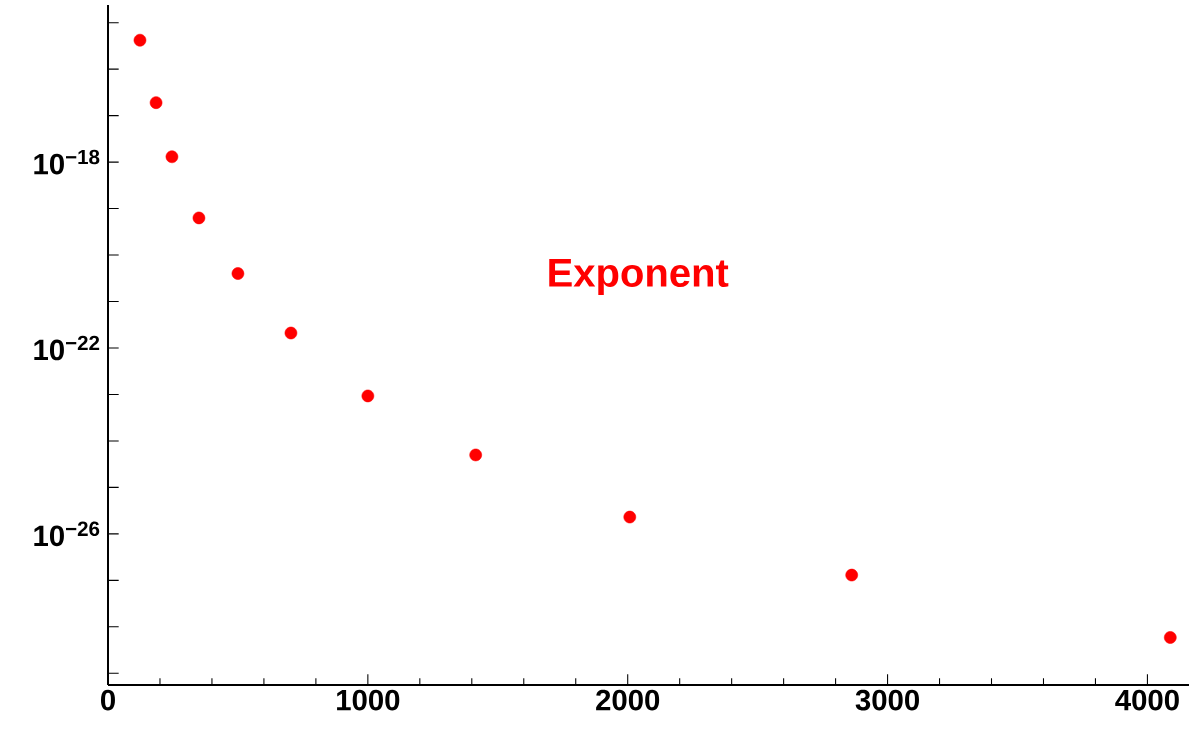 The image size is (1189, 734). Describe the element at coordinates (368, 700) in the screenshot. I see `x-tick-label: 1000` at that location.